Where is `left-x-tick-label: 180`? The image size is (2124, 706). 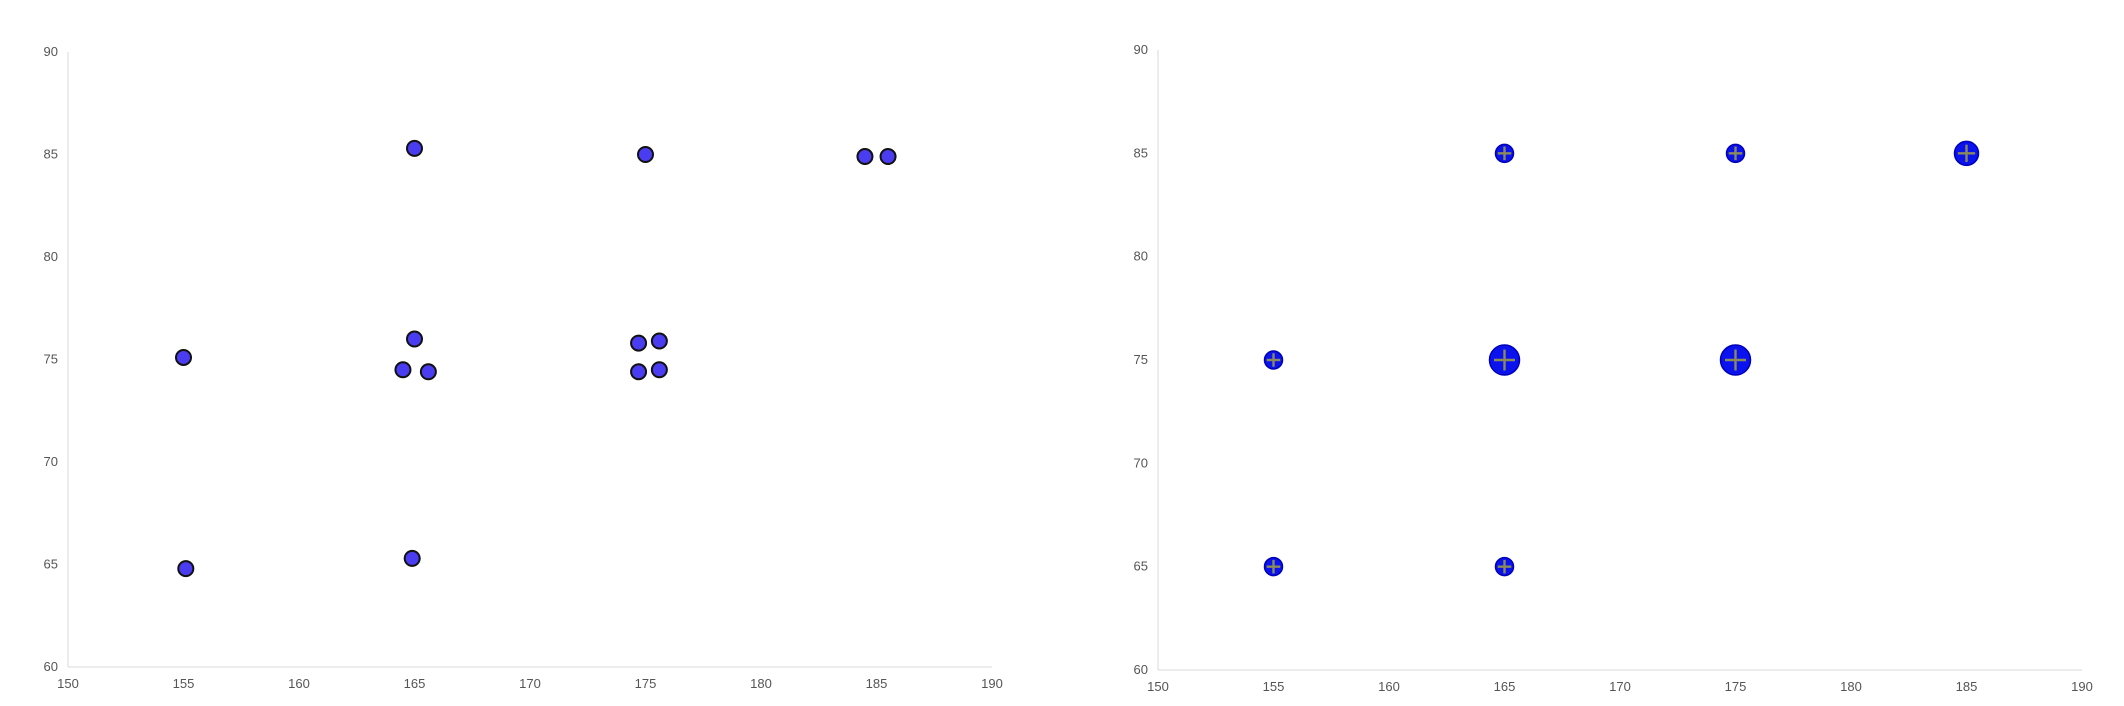
left-x-tick-label: 180 is located at coordinates (761, 683).